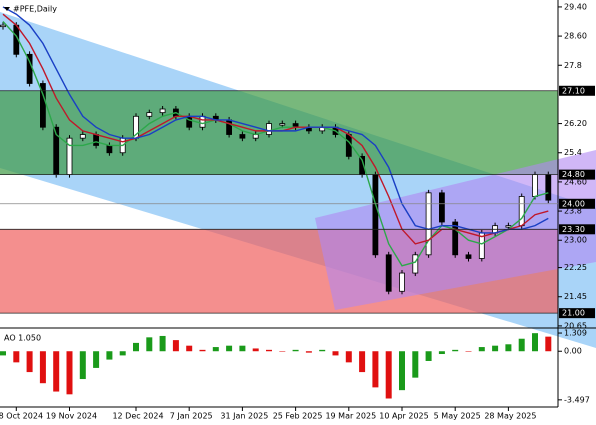 This screenshot has width=596, height=425. I want to click on y-tick-label: 28.60, so click(575, 36).